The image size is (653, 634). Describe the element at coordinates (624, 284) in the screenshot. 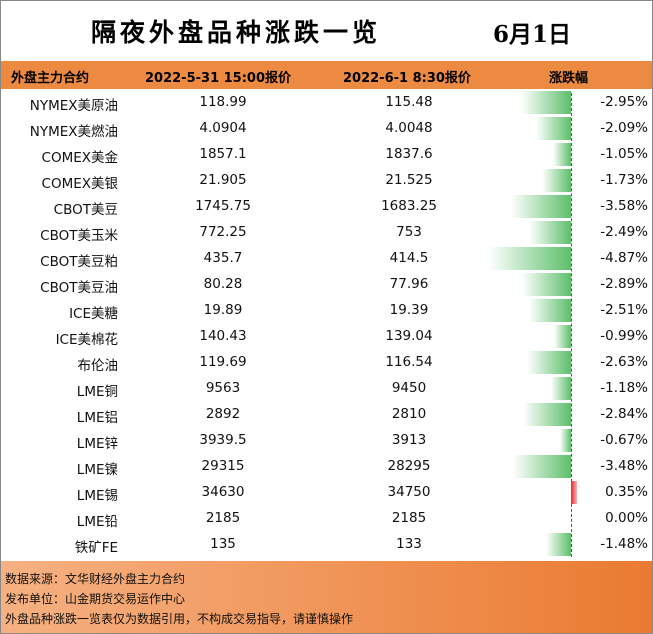

I see `cell: -2.89%` at that location.